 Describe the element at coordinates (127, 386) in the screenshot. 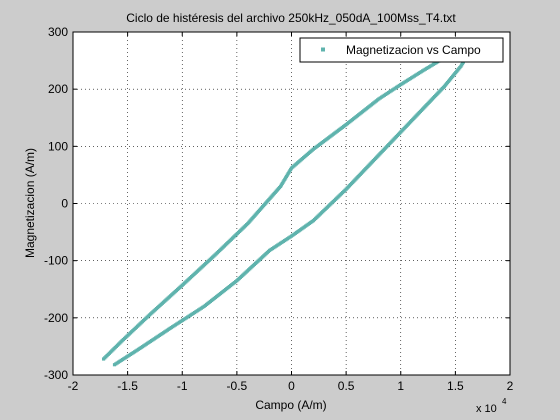

I see `x-tick-label: -1.5` at that location.